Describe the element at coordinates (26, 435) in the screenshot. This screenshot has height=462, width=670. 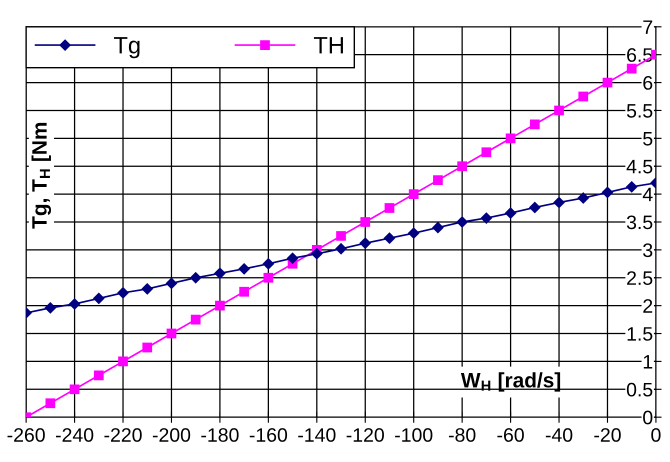
I see `x-tick-label: -260` at that location.